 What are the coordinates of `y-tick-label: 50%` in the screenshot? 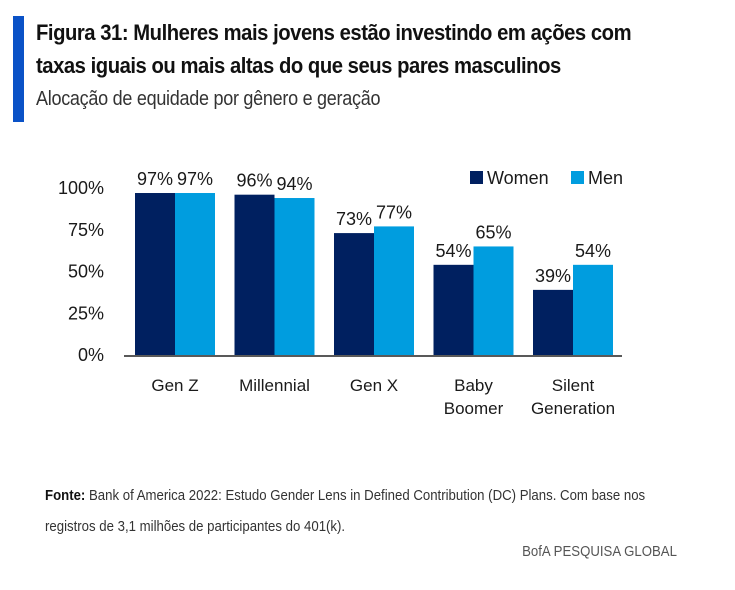 It's located at (86, 272).